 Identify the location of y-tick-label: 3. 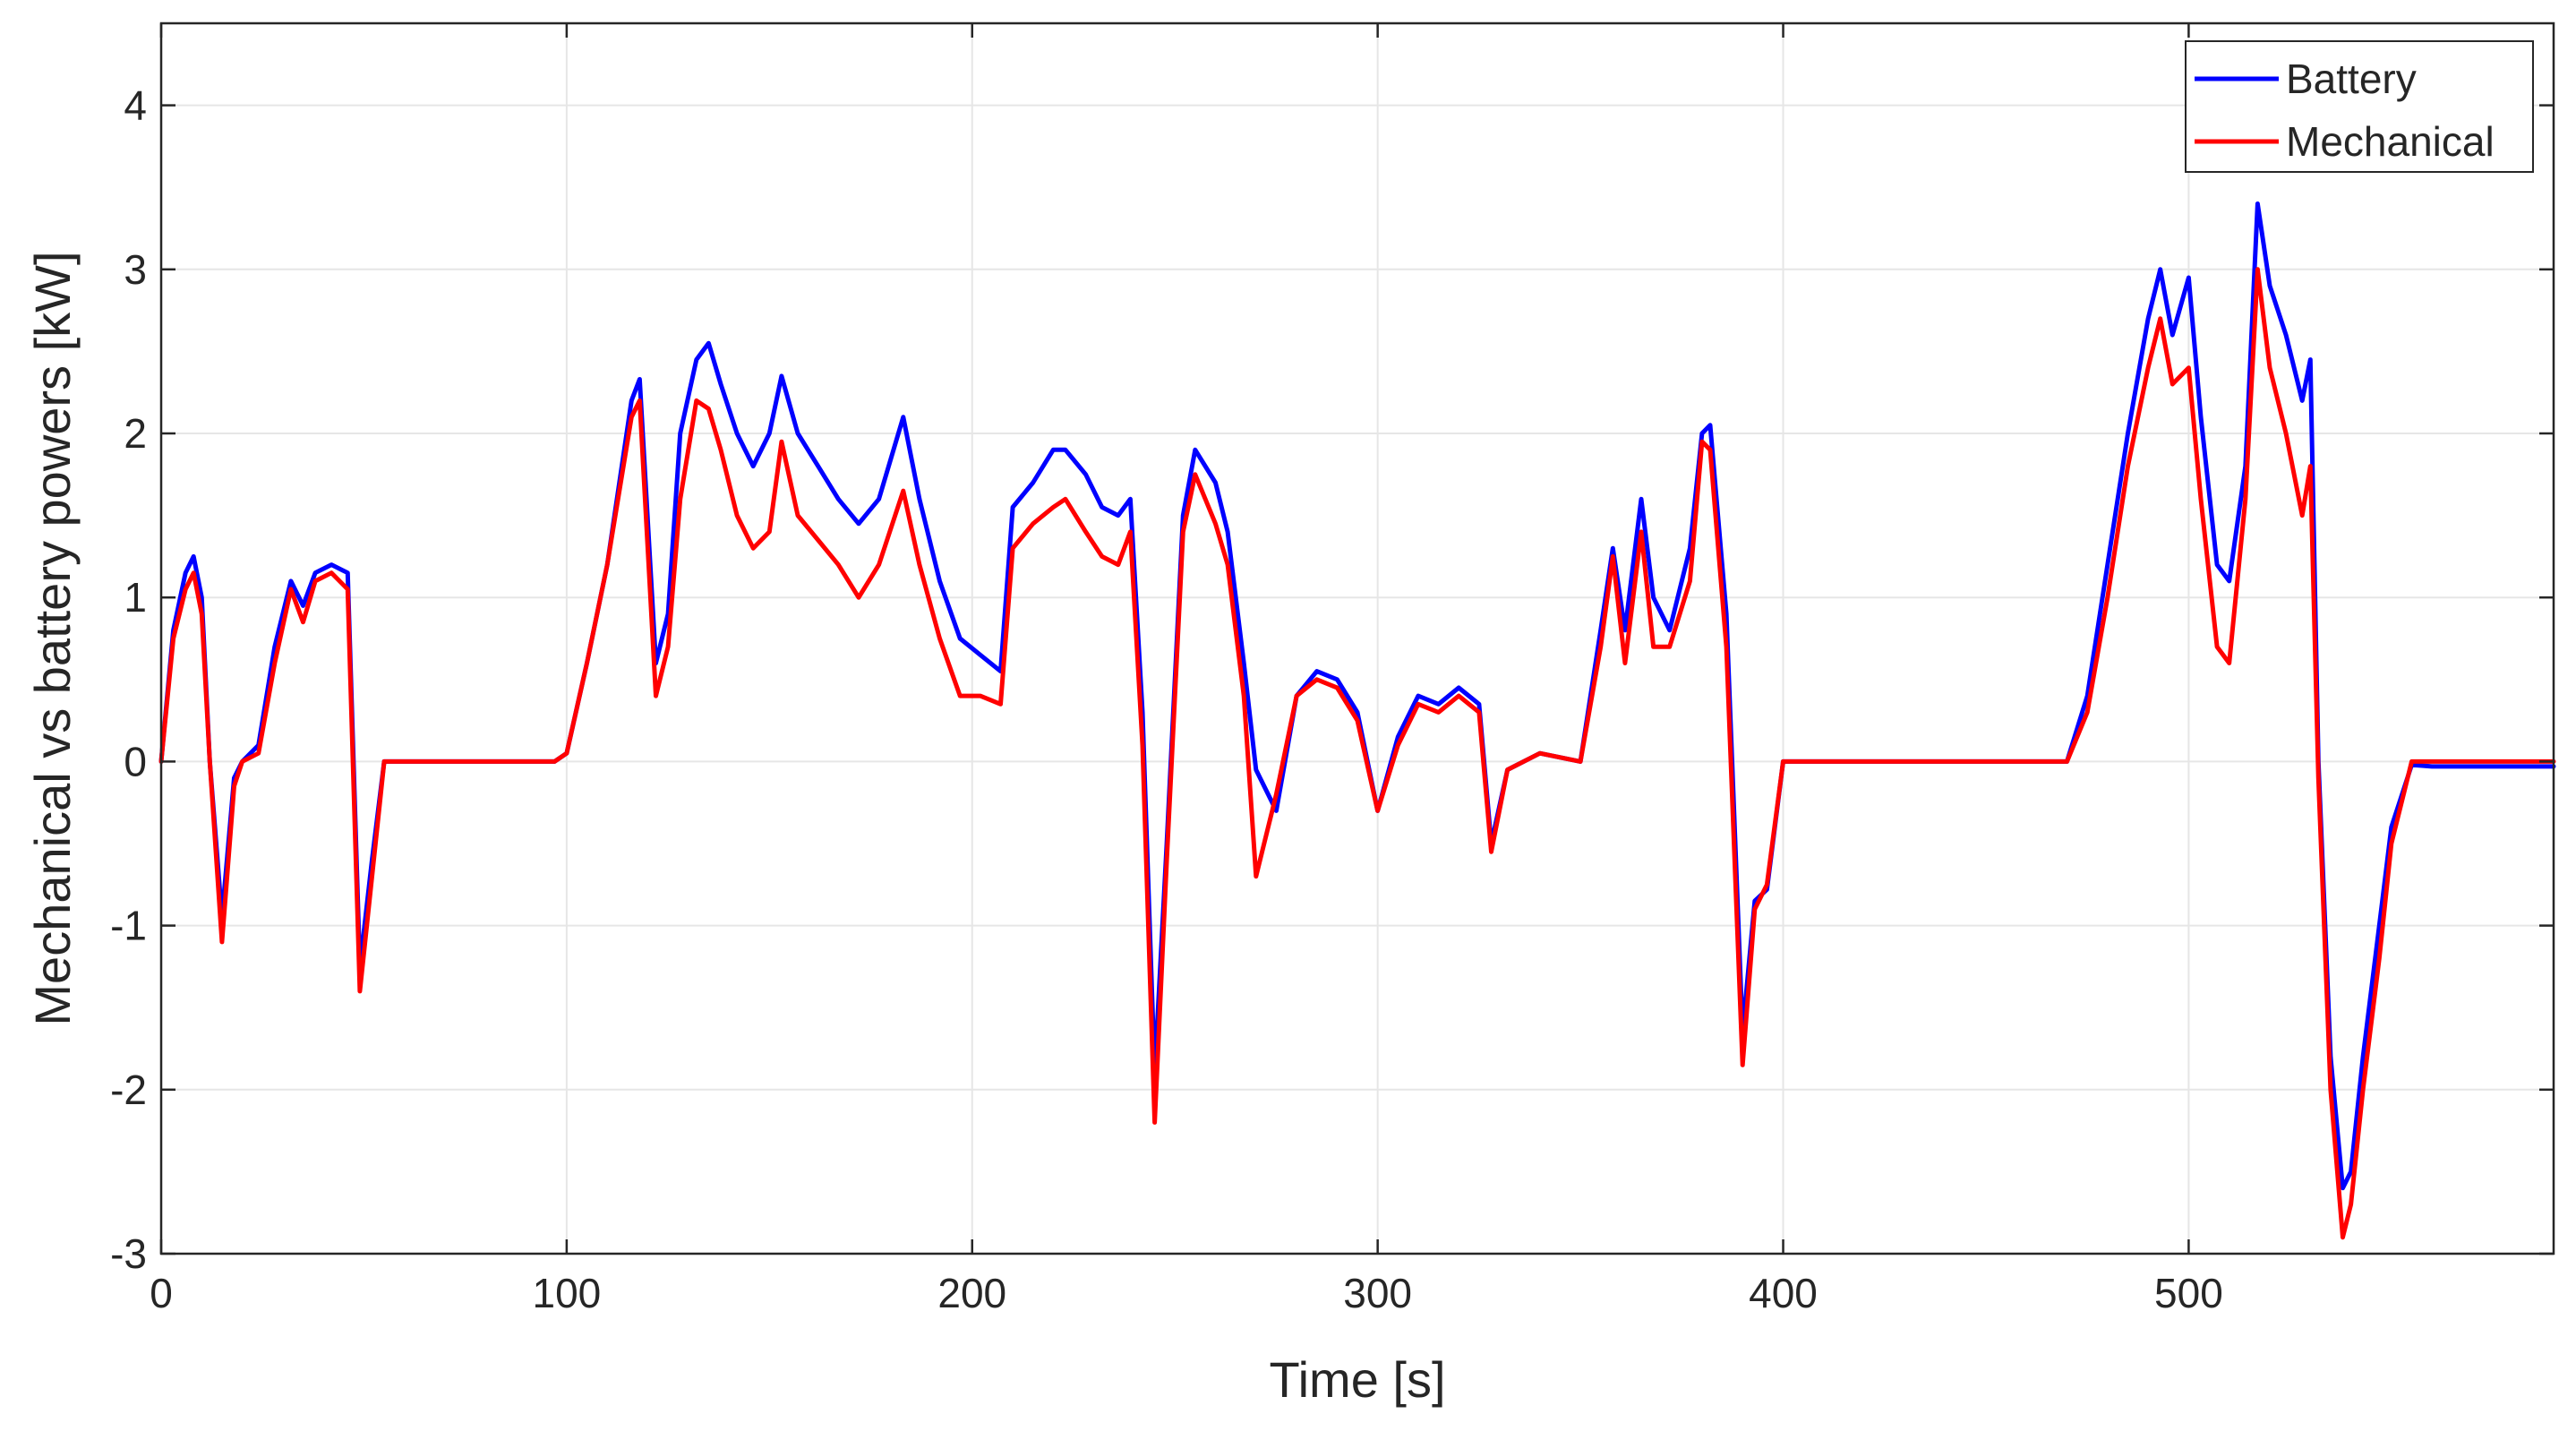
(136, 270).